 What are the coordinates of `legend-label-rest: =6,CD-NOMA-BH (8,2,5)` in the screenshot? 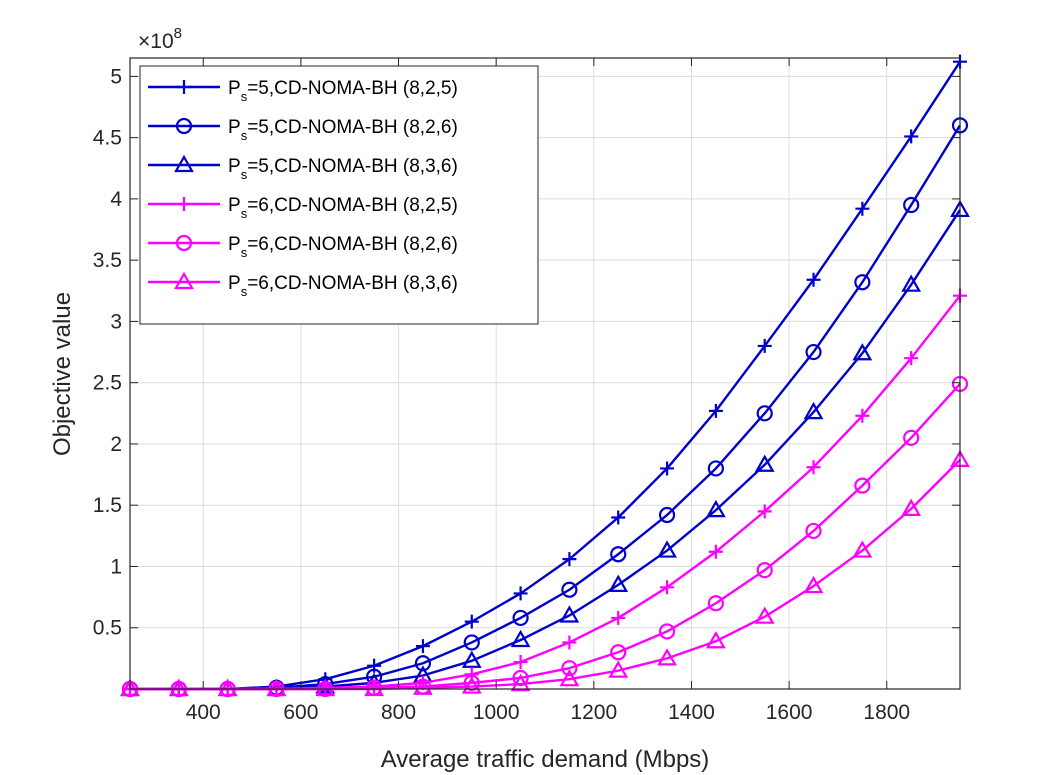 It's located at (352, 205).